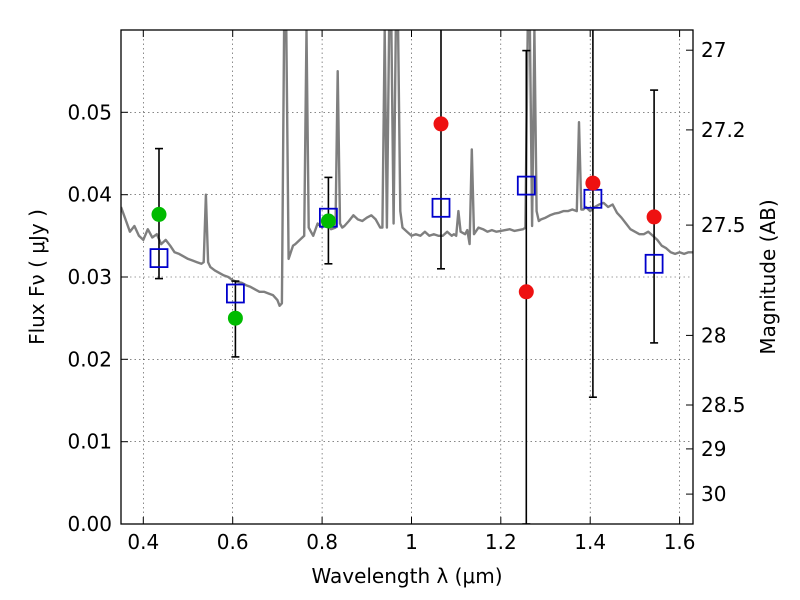 This screenshot has width=800, height=600. Describe the element at coordinates (89, 442) in the screenshot. I see `y-tick-label: 0.01` at that location.